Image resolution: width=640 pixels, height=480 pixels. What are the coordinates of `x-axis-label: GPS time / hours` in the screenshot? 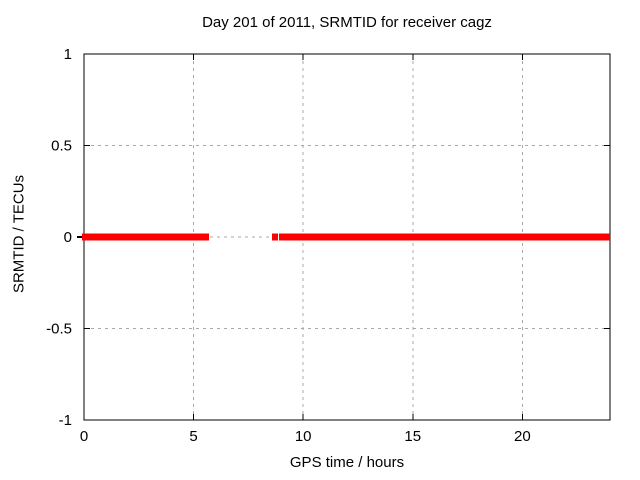 It's located at (347, 462).